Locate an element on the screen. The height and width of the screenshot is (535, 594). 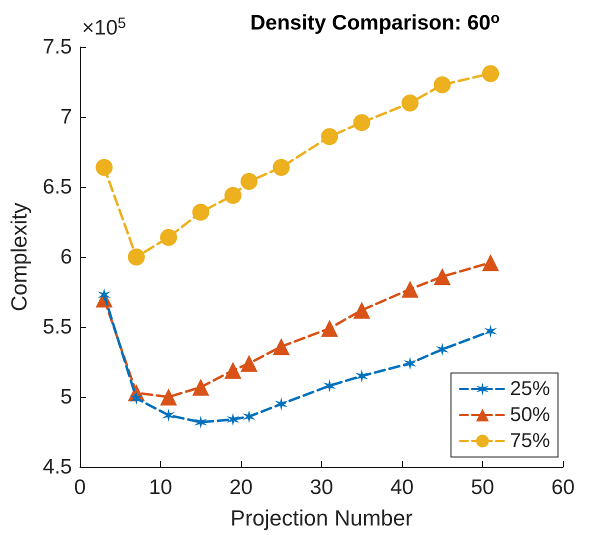
y-tick-label: 4.5 is located at coordinates (57, 467).